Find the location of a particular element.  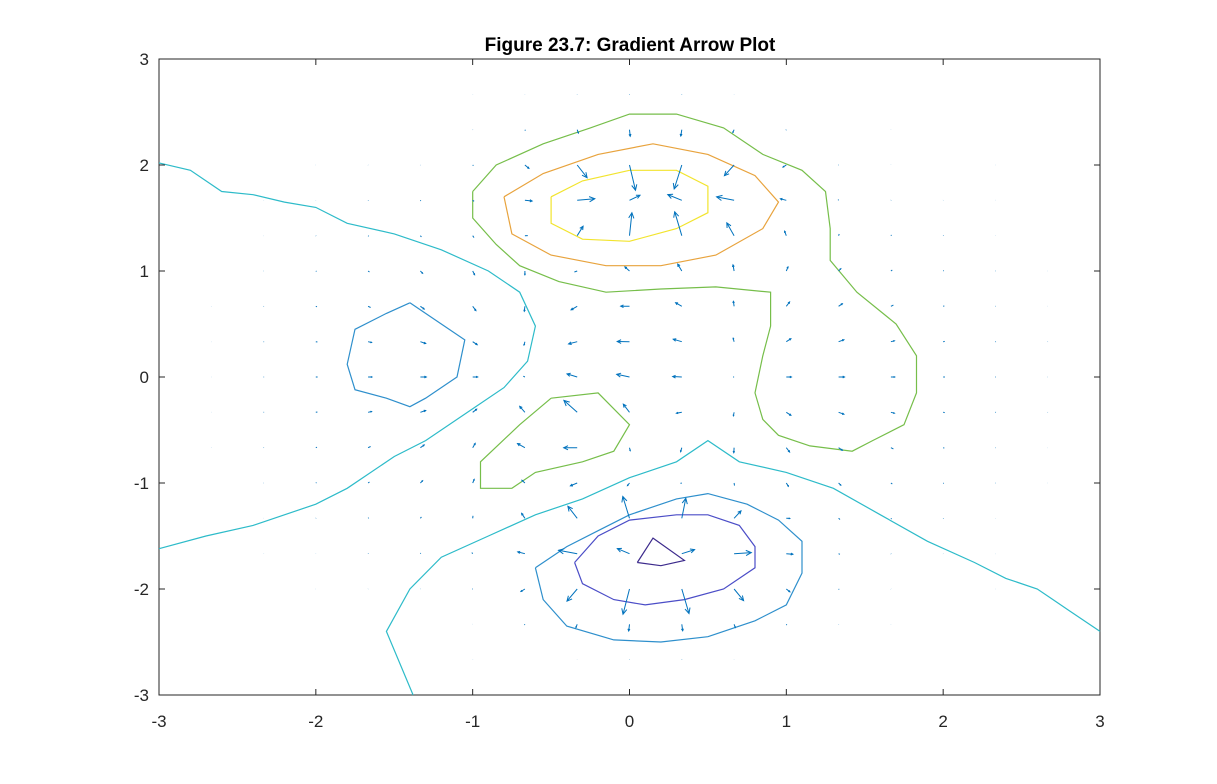

y-tick-label: 1 is located at coordinates (144, 271).